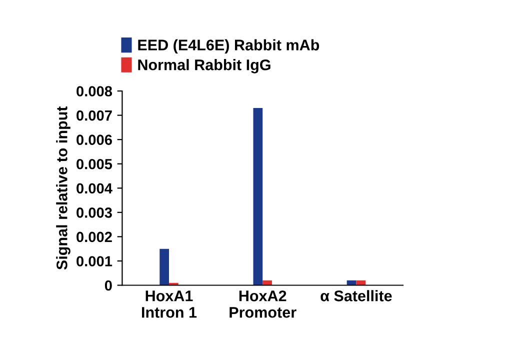 The image size is (520, 350). What do you see at coordinates (229, 46) in the screenshot?
I see `legend-label: EED (E4L6E) Rabbit mAb` at bounding box center [229, 46].